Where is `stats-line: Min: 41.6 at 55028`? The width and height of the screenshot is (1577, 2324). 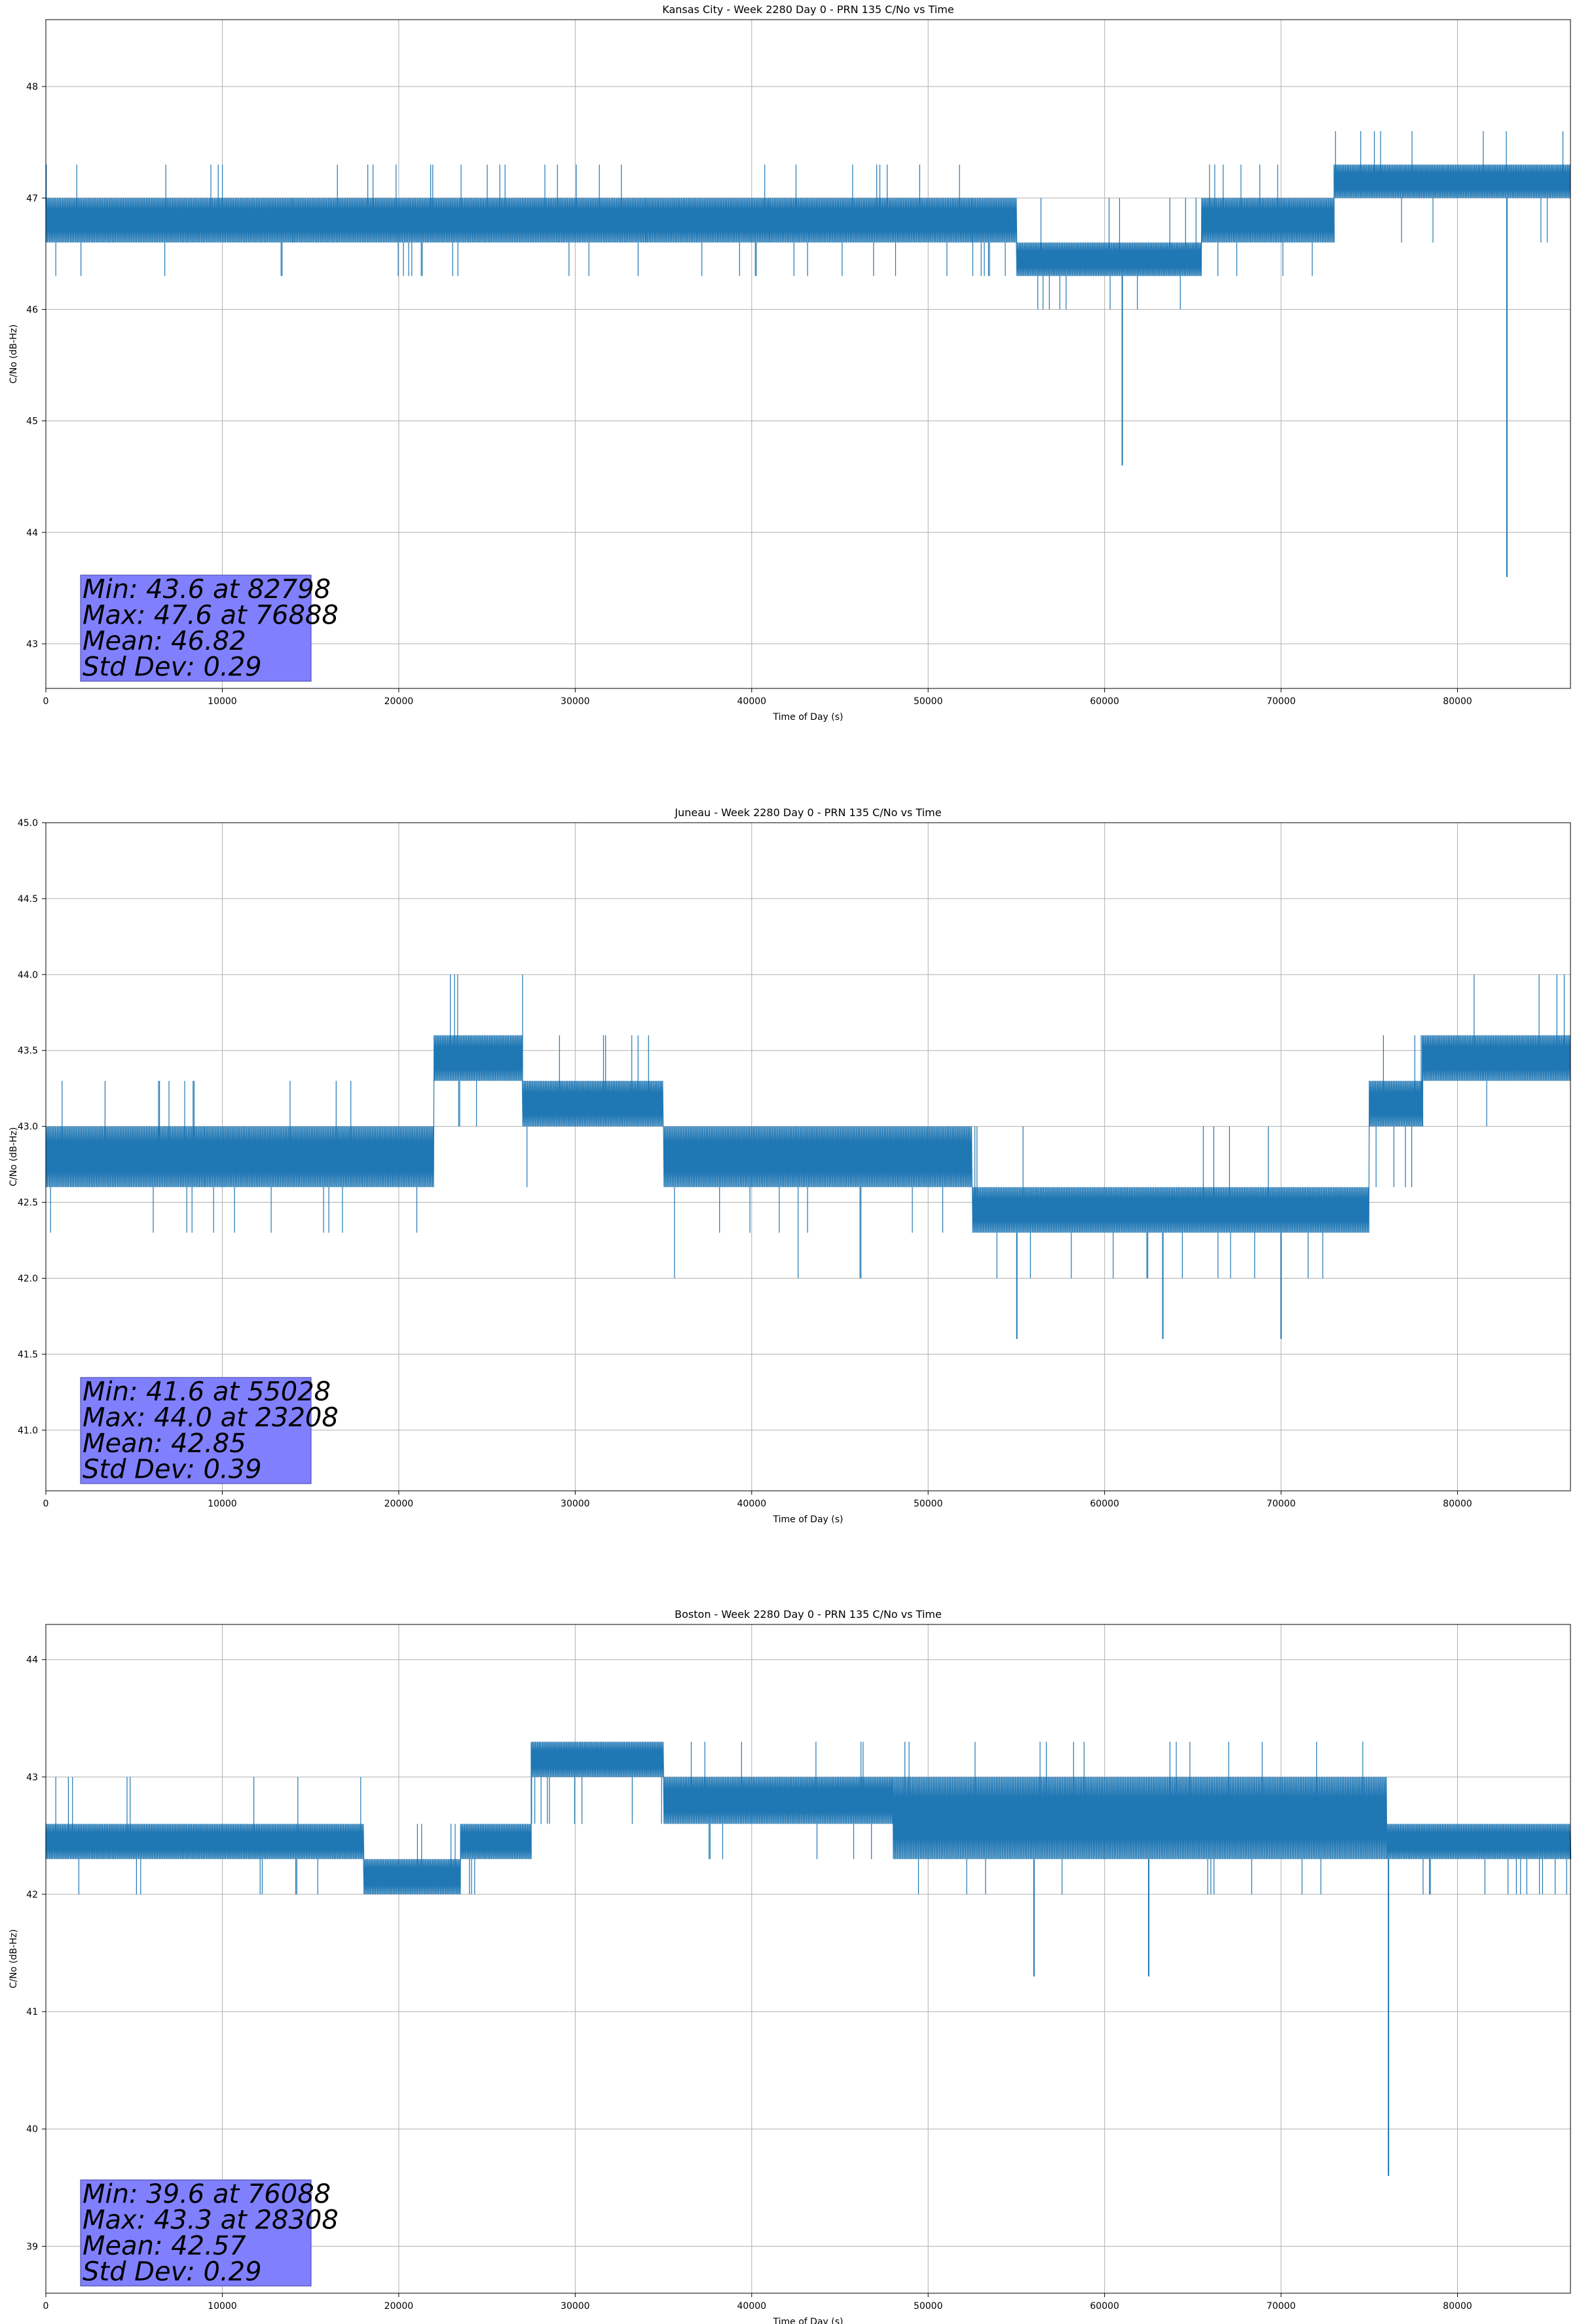 stats-line: Min: 41.6 at 55028 is located at coordinates (207, 1392).